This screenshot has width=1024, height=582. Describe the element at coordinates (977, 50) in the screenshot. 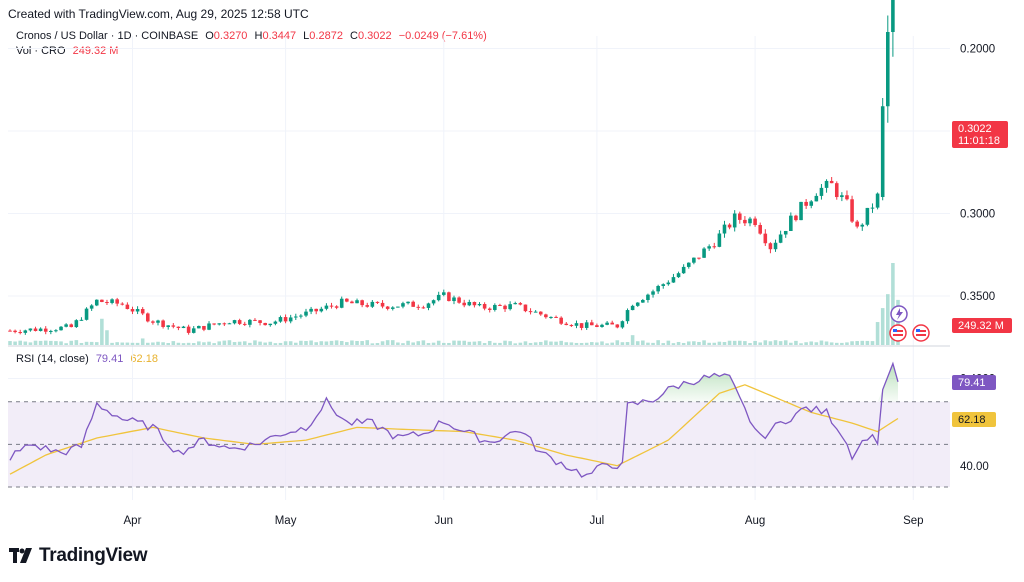

I see `price-tick-label: 0.2000` at that location.